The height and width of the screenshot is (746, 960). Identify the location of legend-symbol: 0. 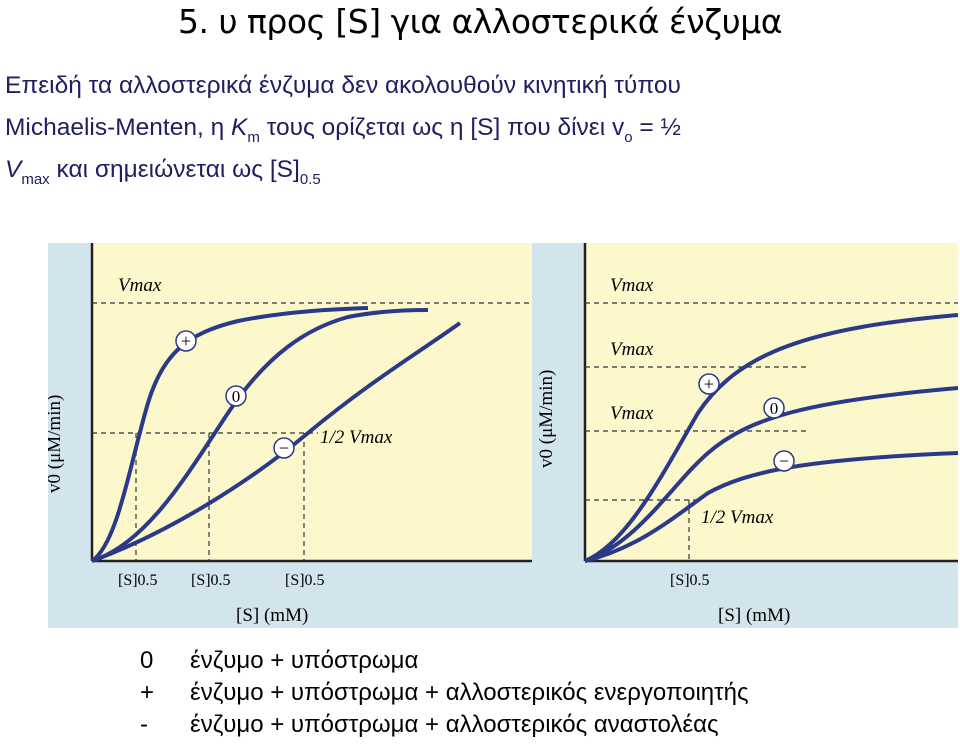
(147, 660).